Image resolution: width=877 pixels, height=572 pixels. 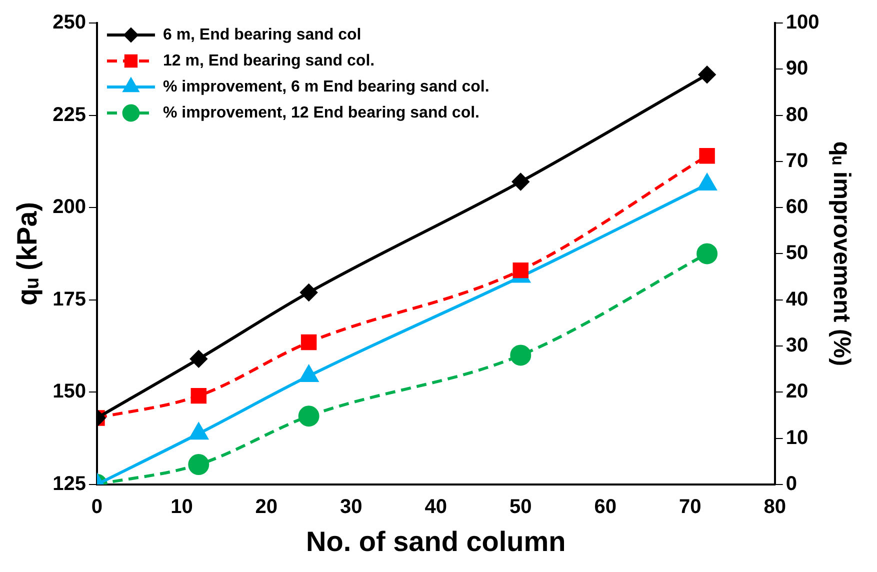 What do you see at coordinates (27, 254) in the screenshot?
I see `y-axis-title: qᵤ (kPa)` at bounding box center [27, 254].